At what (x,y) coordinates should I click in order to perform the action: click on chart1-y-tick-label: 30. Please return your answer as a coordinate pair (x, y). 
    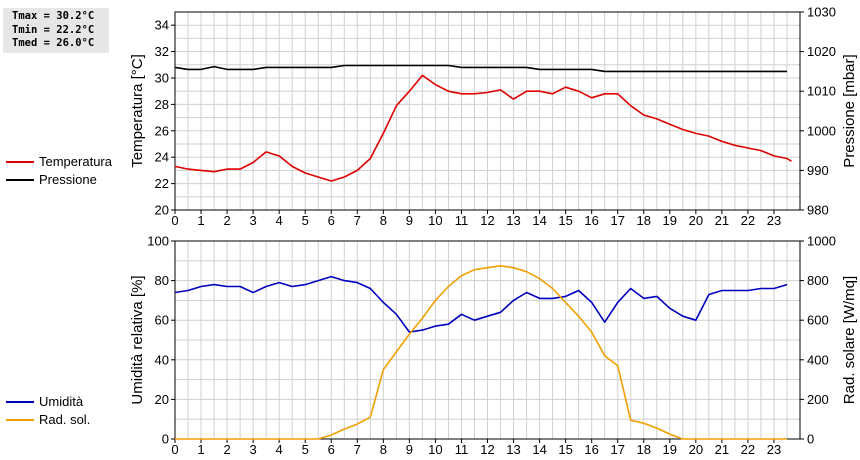
    Looking at the image, I should click on (162, 78).